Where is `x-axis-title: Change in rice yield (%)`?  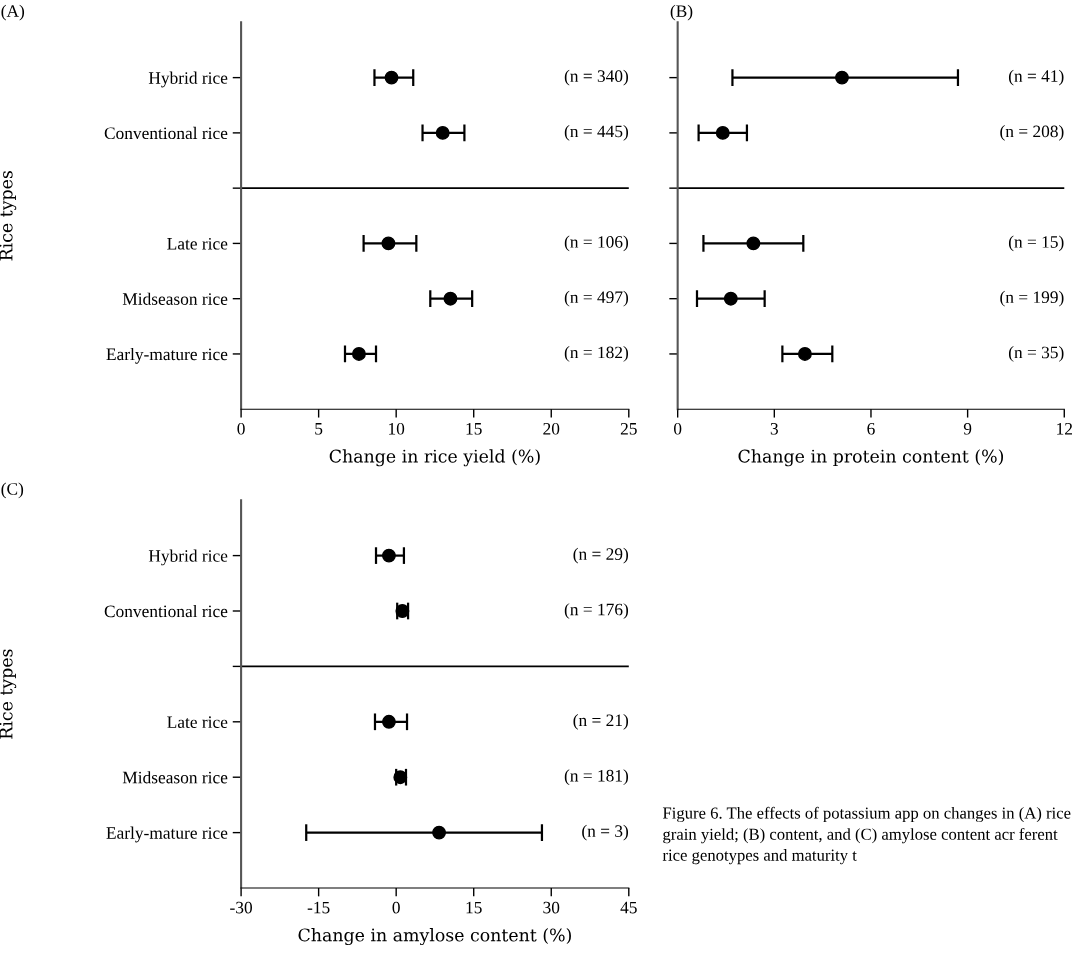
x-axis-title: Change in rice yield (%) is located at coordinates (434, 458).